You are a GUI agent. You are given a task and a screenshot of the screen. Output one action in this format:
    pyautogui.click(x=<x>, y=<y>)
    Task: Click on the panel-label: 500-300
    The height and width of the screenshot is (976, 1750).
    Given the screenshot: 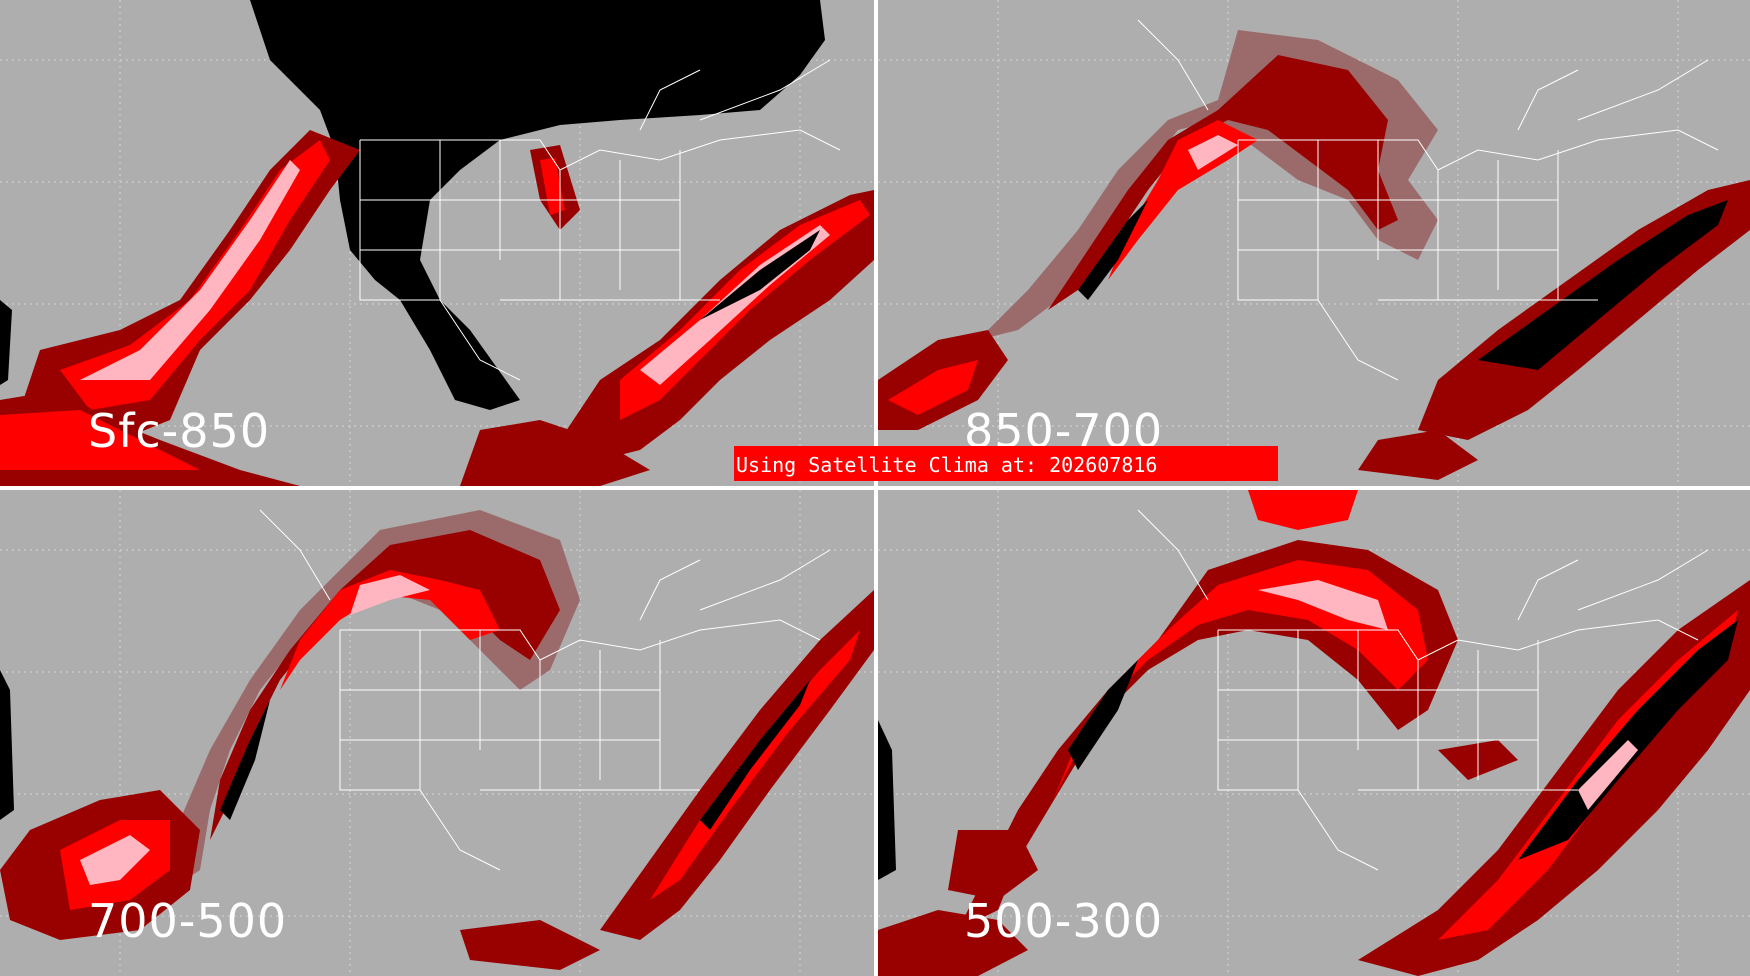 What is the action you would take?
    pyautogui.click(x=1064, y=921)
    